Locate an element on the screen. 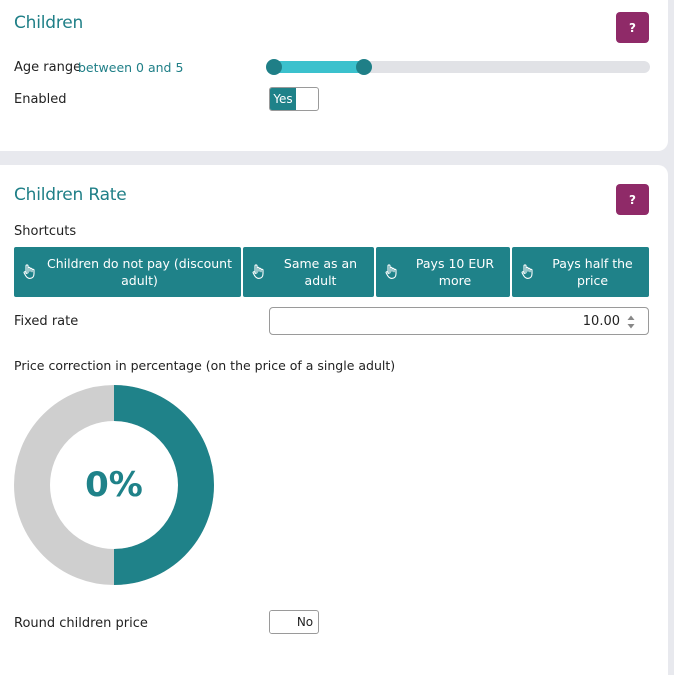  price-correction-value: 0% is located at coordinates (114, 485).